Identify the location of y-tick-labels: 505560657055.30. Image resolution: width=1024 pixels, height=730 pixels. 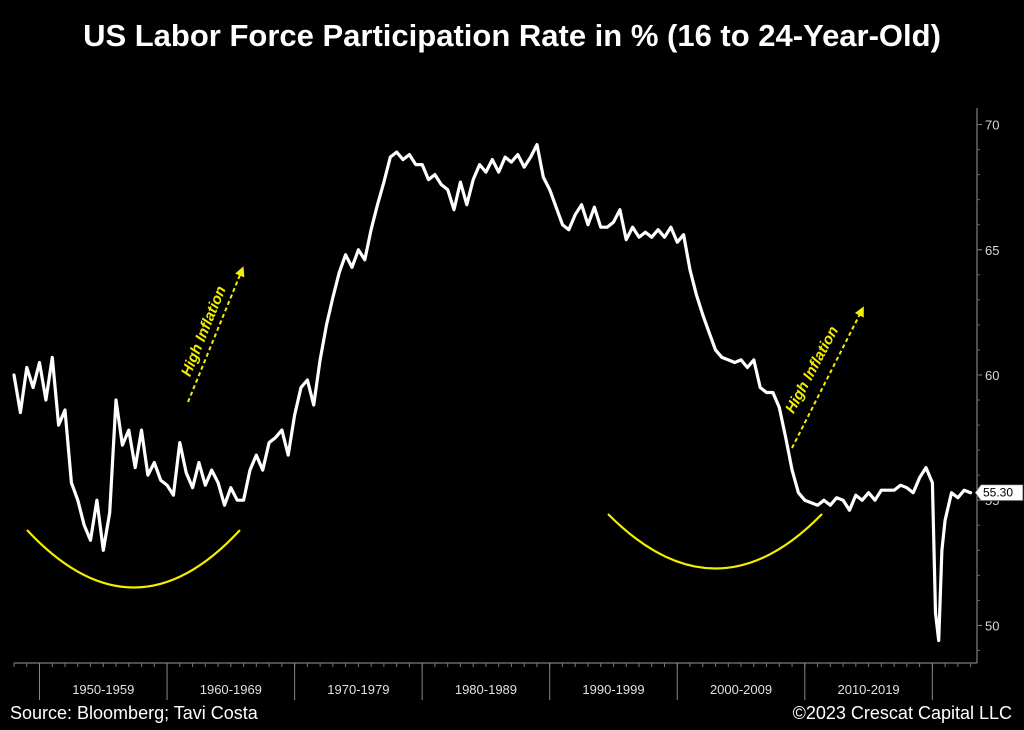
(999, 375).